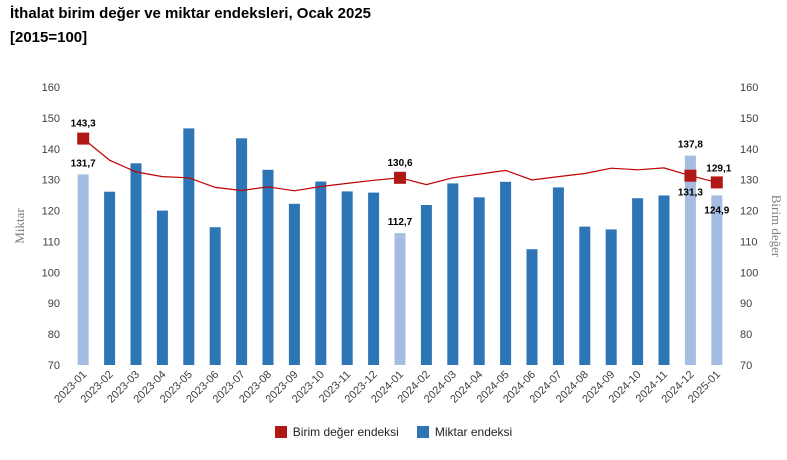 This screenshot has width=787, height=460. I want to click on y-tick-right: 150, so click(749, 119).